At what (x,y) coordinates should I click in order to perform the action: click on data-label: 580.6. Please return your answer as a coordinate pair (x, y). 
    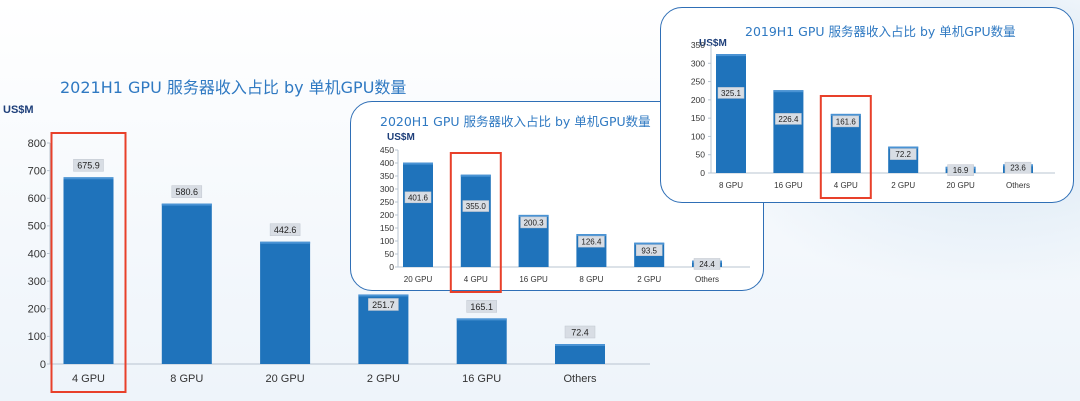
    Looking at the image, I should click on (187, 192).